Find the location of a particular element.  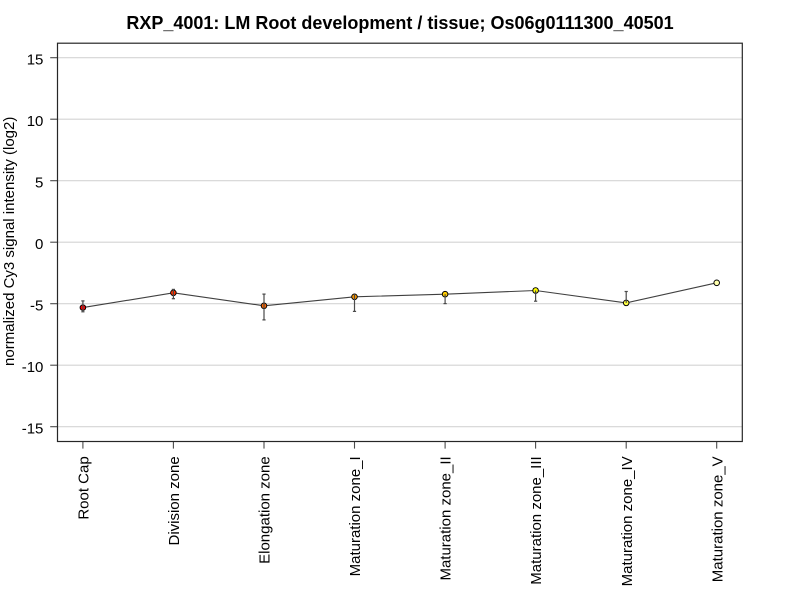

svg-text: 10 is located at coordinates (35, 121).